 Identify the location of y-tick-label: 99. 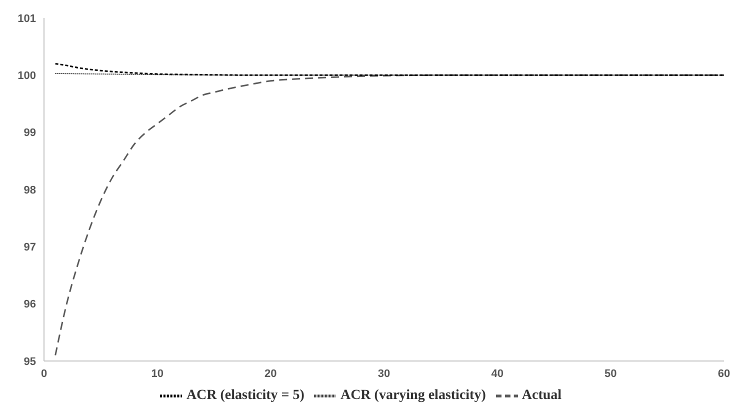
(30, 133).